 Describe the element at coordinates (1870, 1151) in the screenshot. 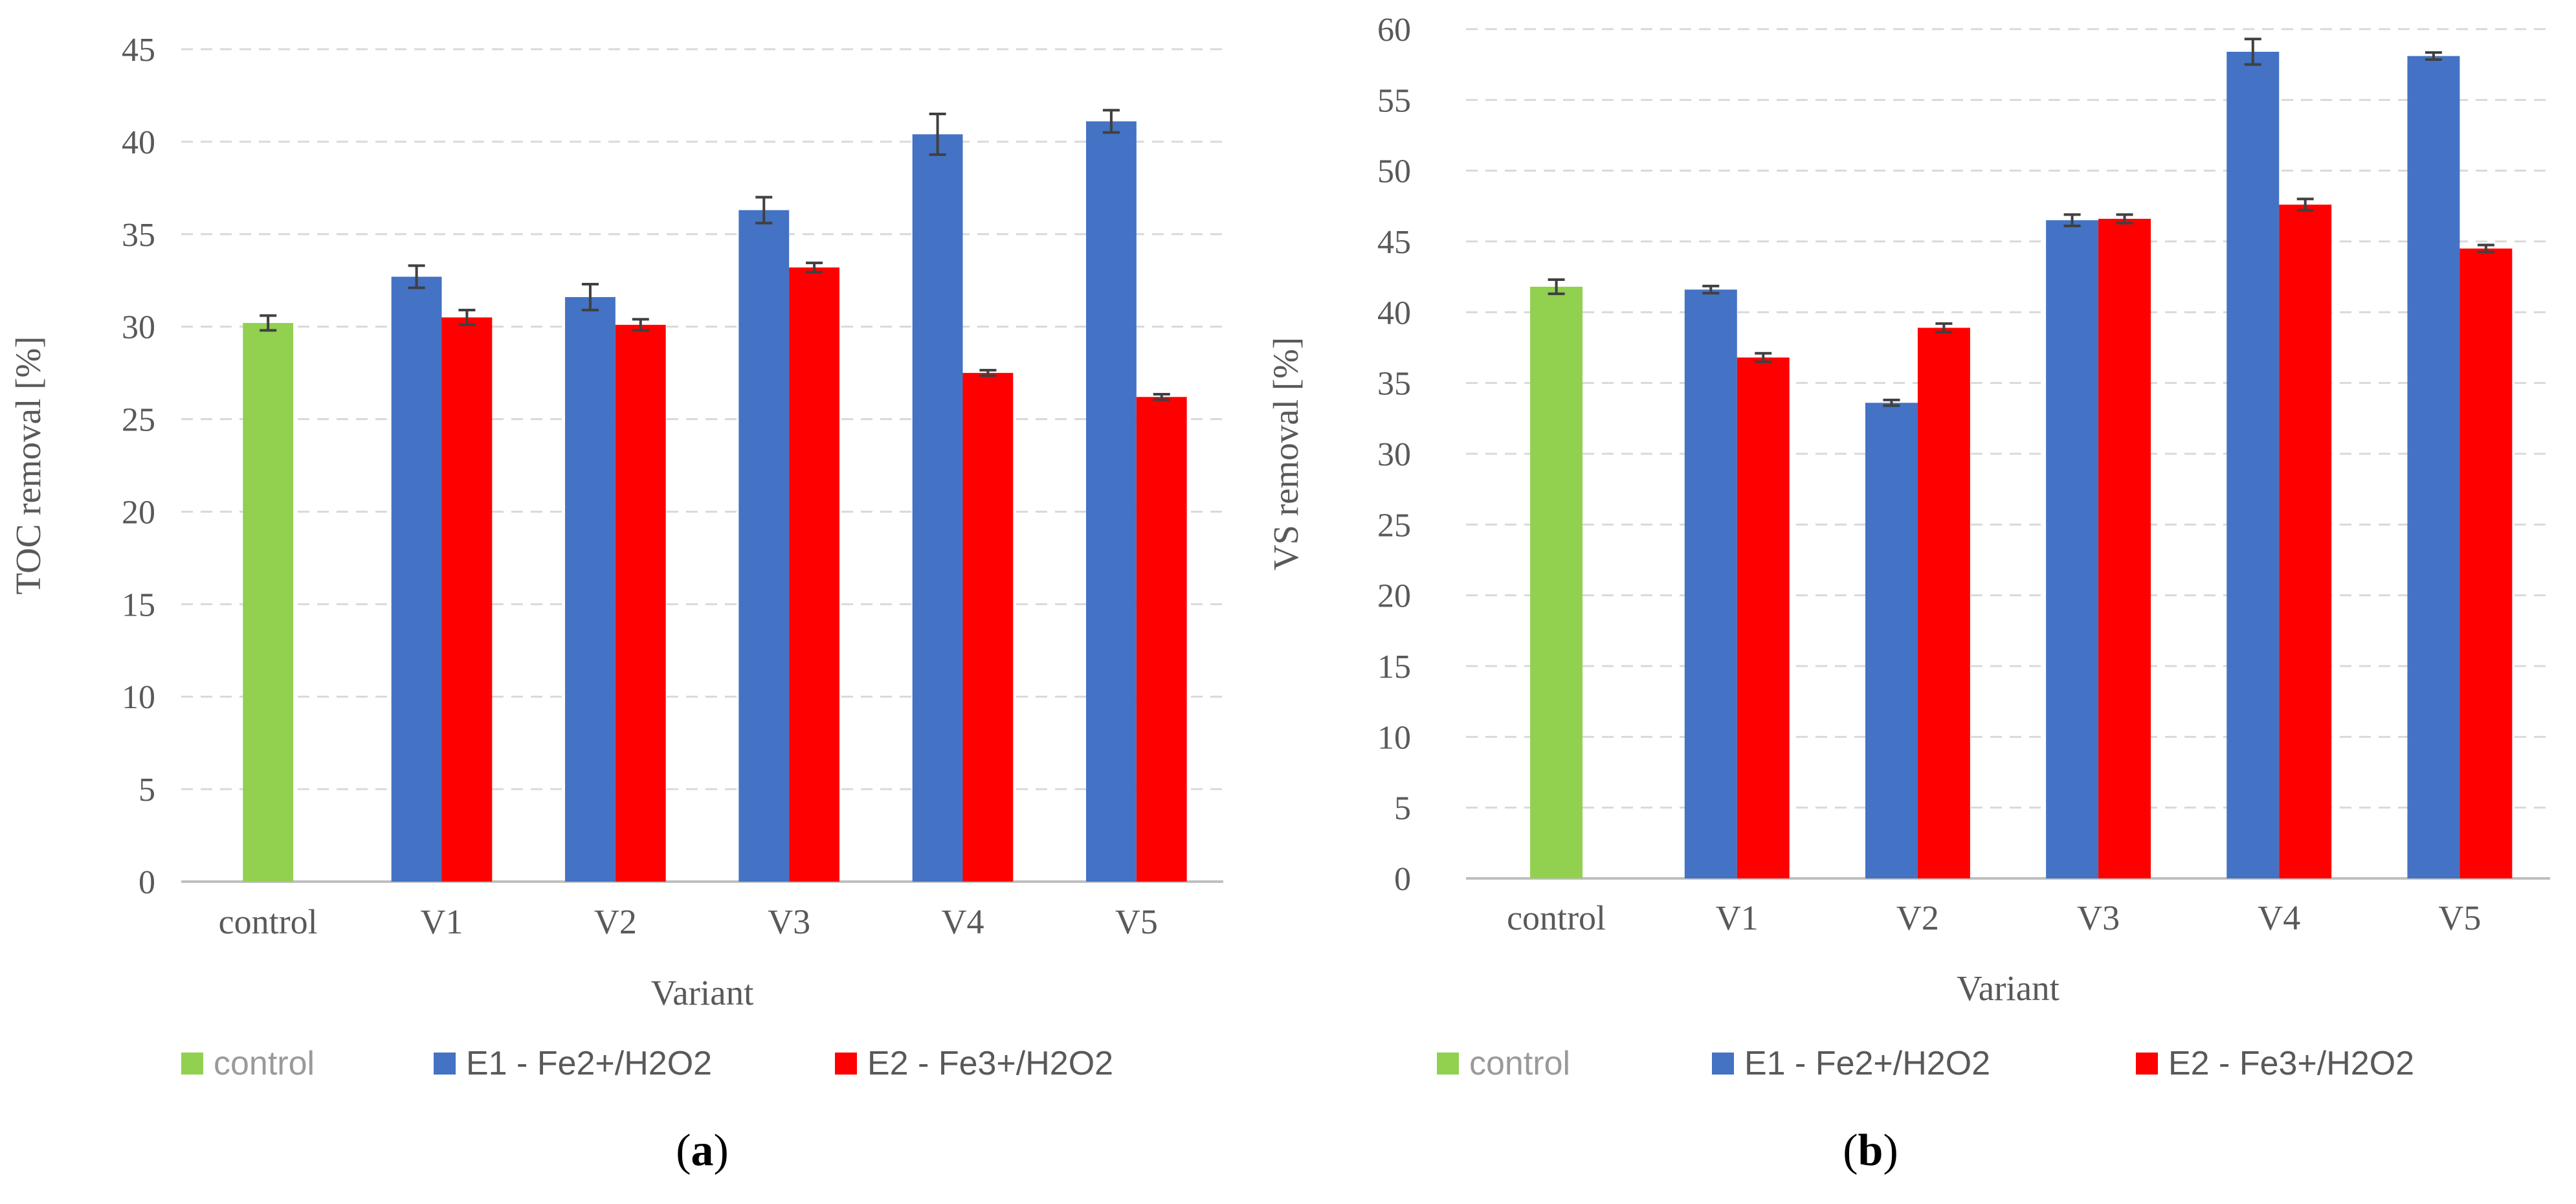

I see `panel-label: (b)` at that location.